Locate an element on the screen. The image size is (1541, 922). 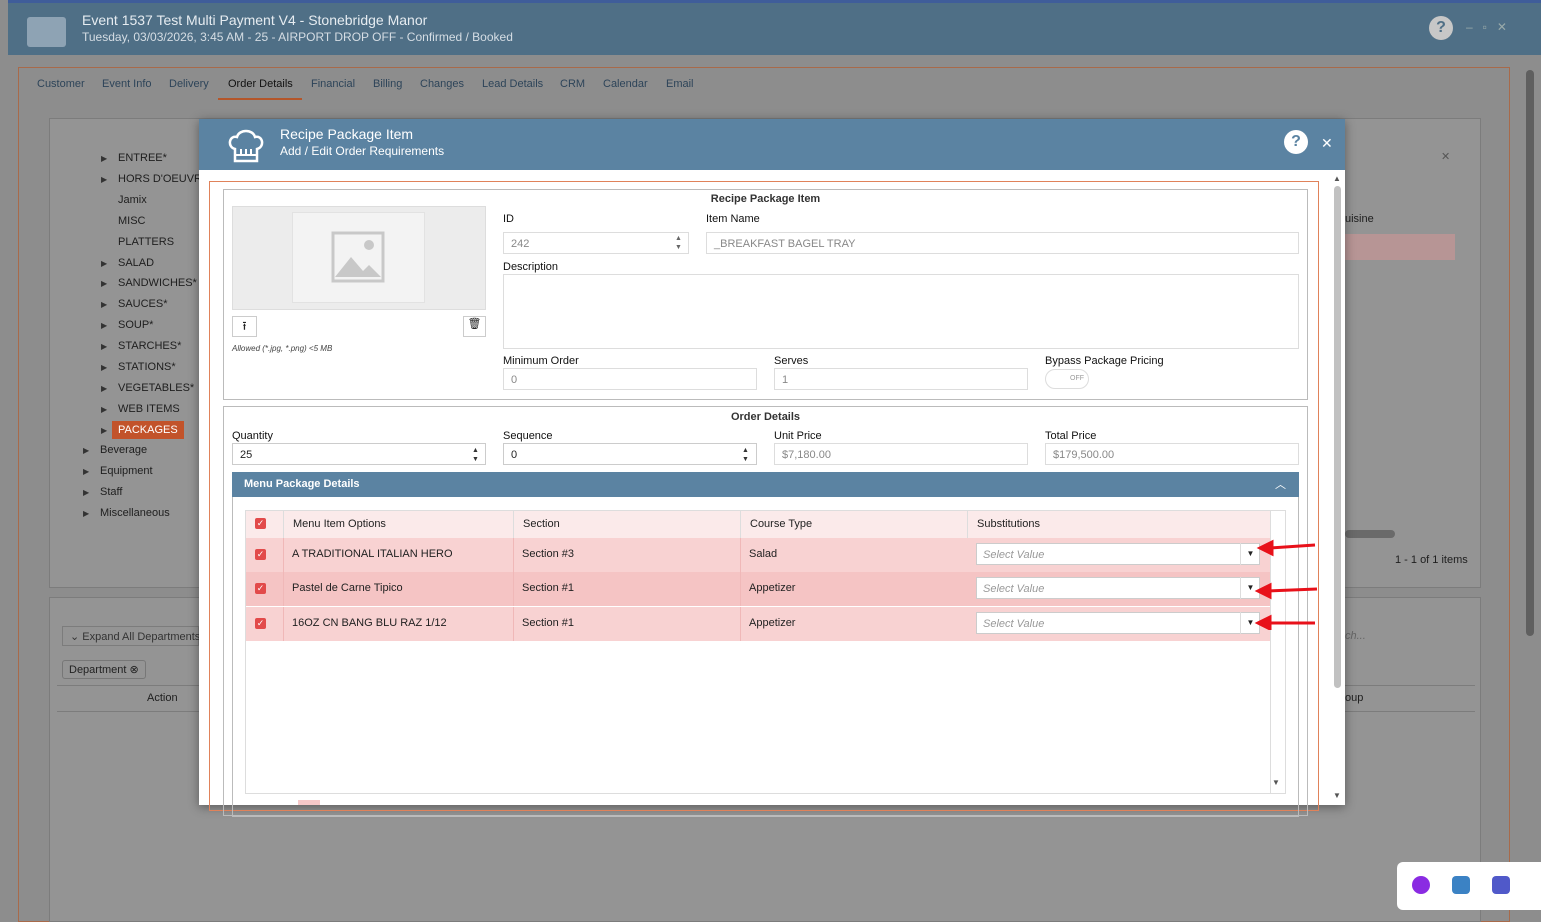
scroll-up: ▲ is located at coordinates (1337, 178).